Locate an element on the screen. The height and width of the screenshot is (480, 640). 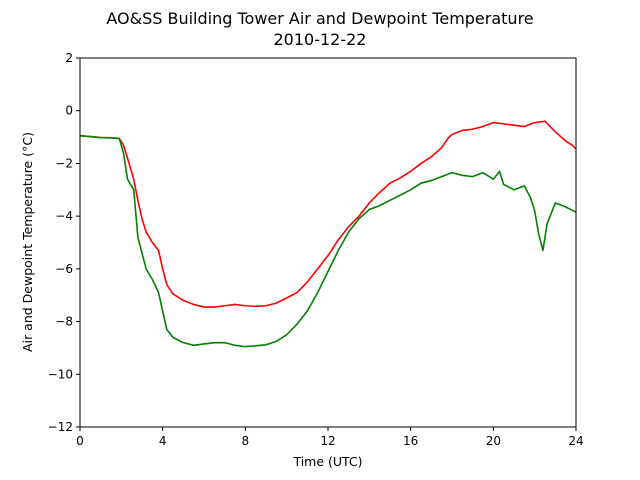
x-tick-label: 0 is located at coordinates (80, 441).